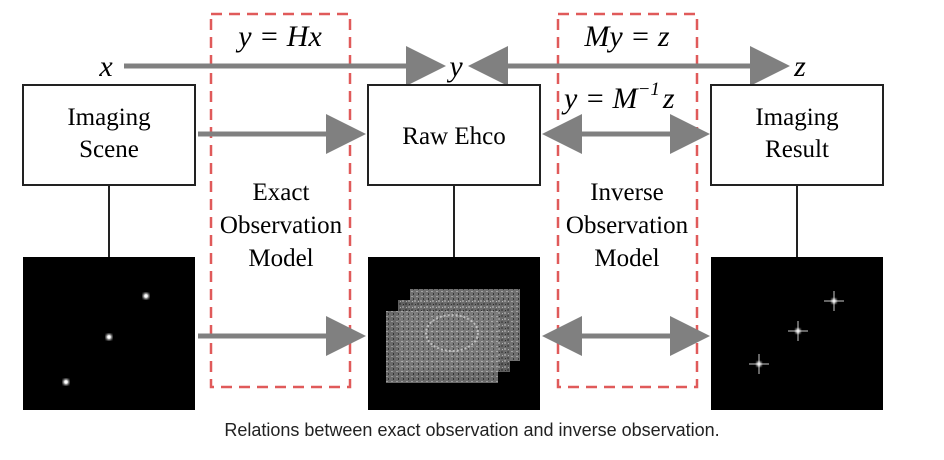 The image size is (944, 460). I want to click on imaging-result-box, so click(797, 135).